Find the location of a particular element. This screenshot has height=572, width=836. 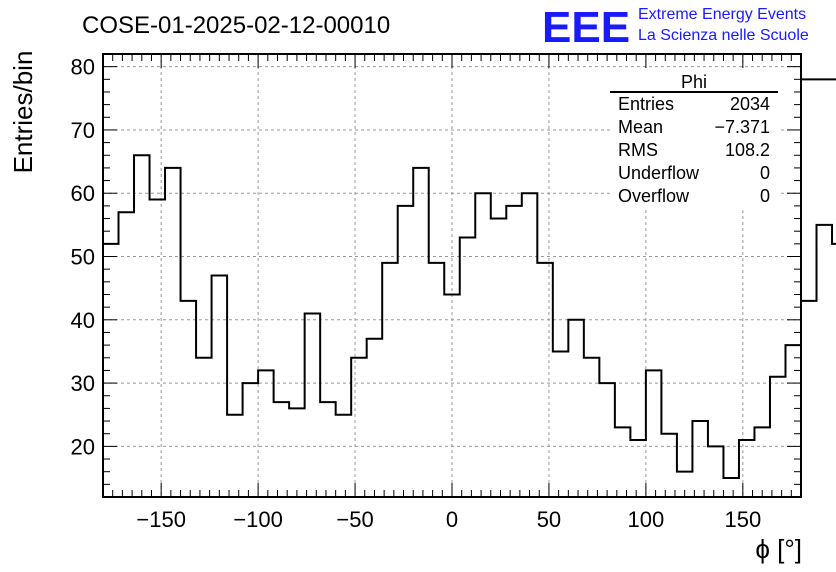

x-axis-title: ϕ [°] is located at coordinates (778, 549).